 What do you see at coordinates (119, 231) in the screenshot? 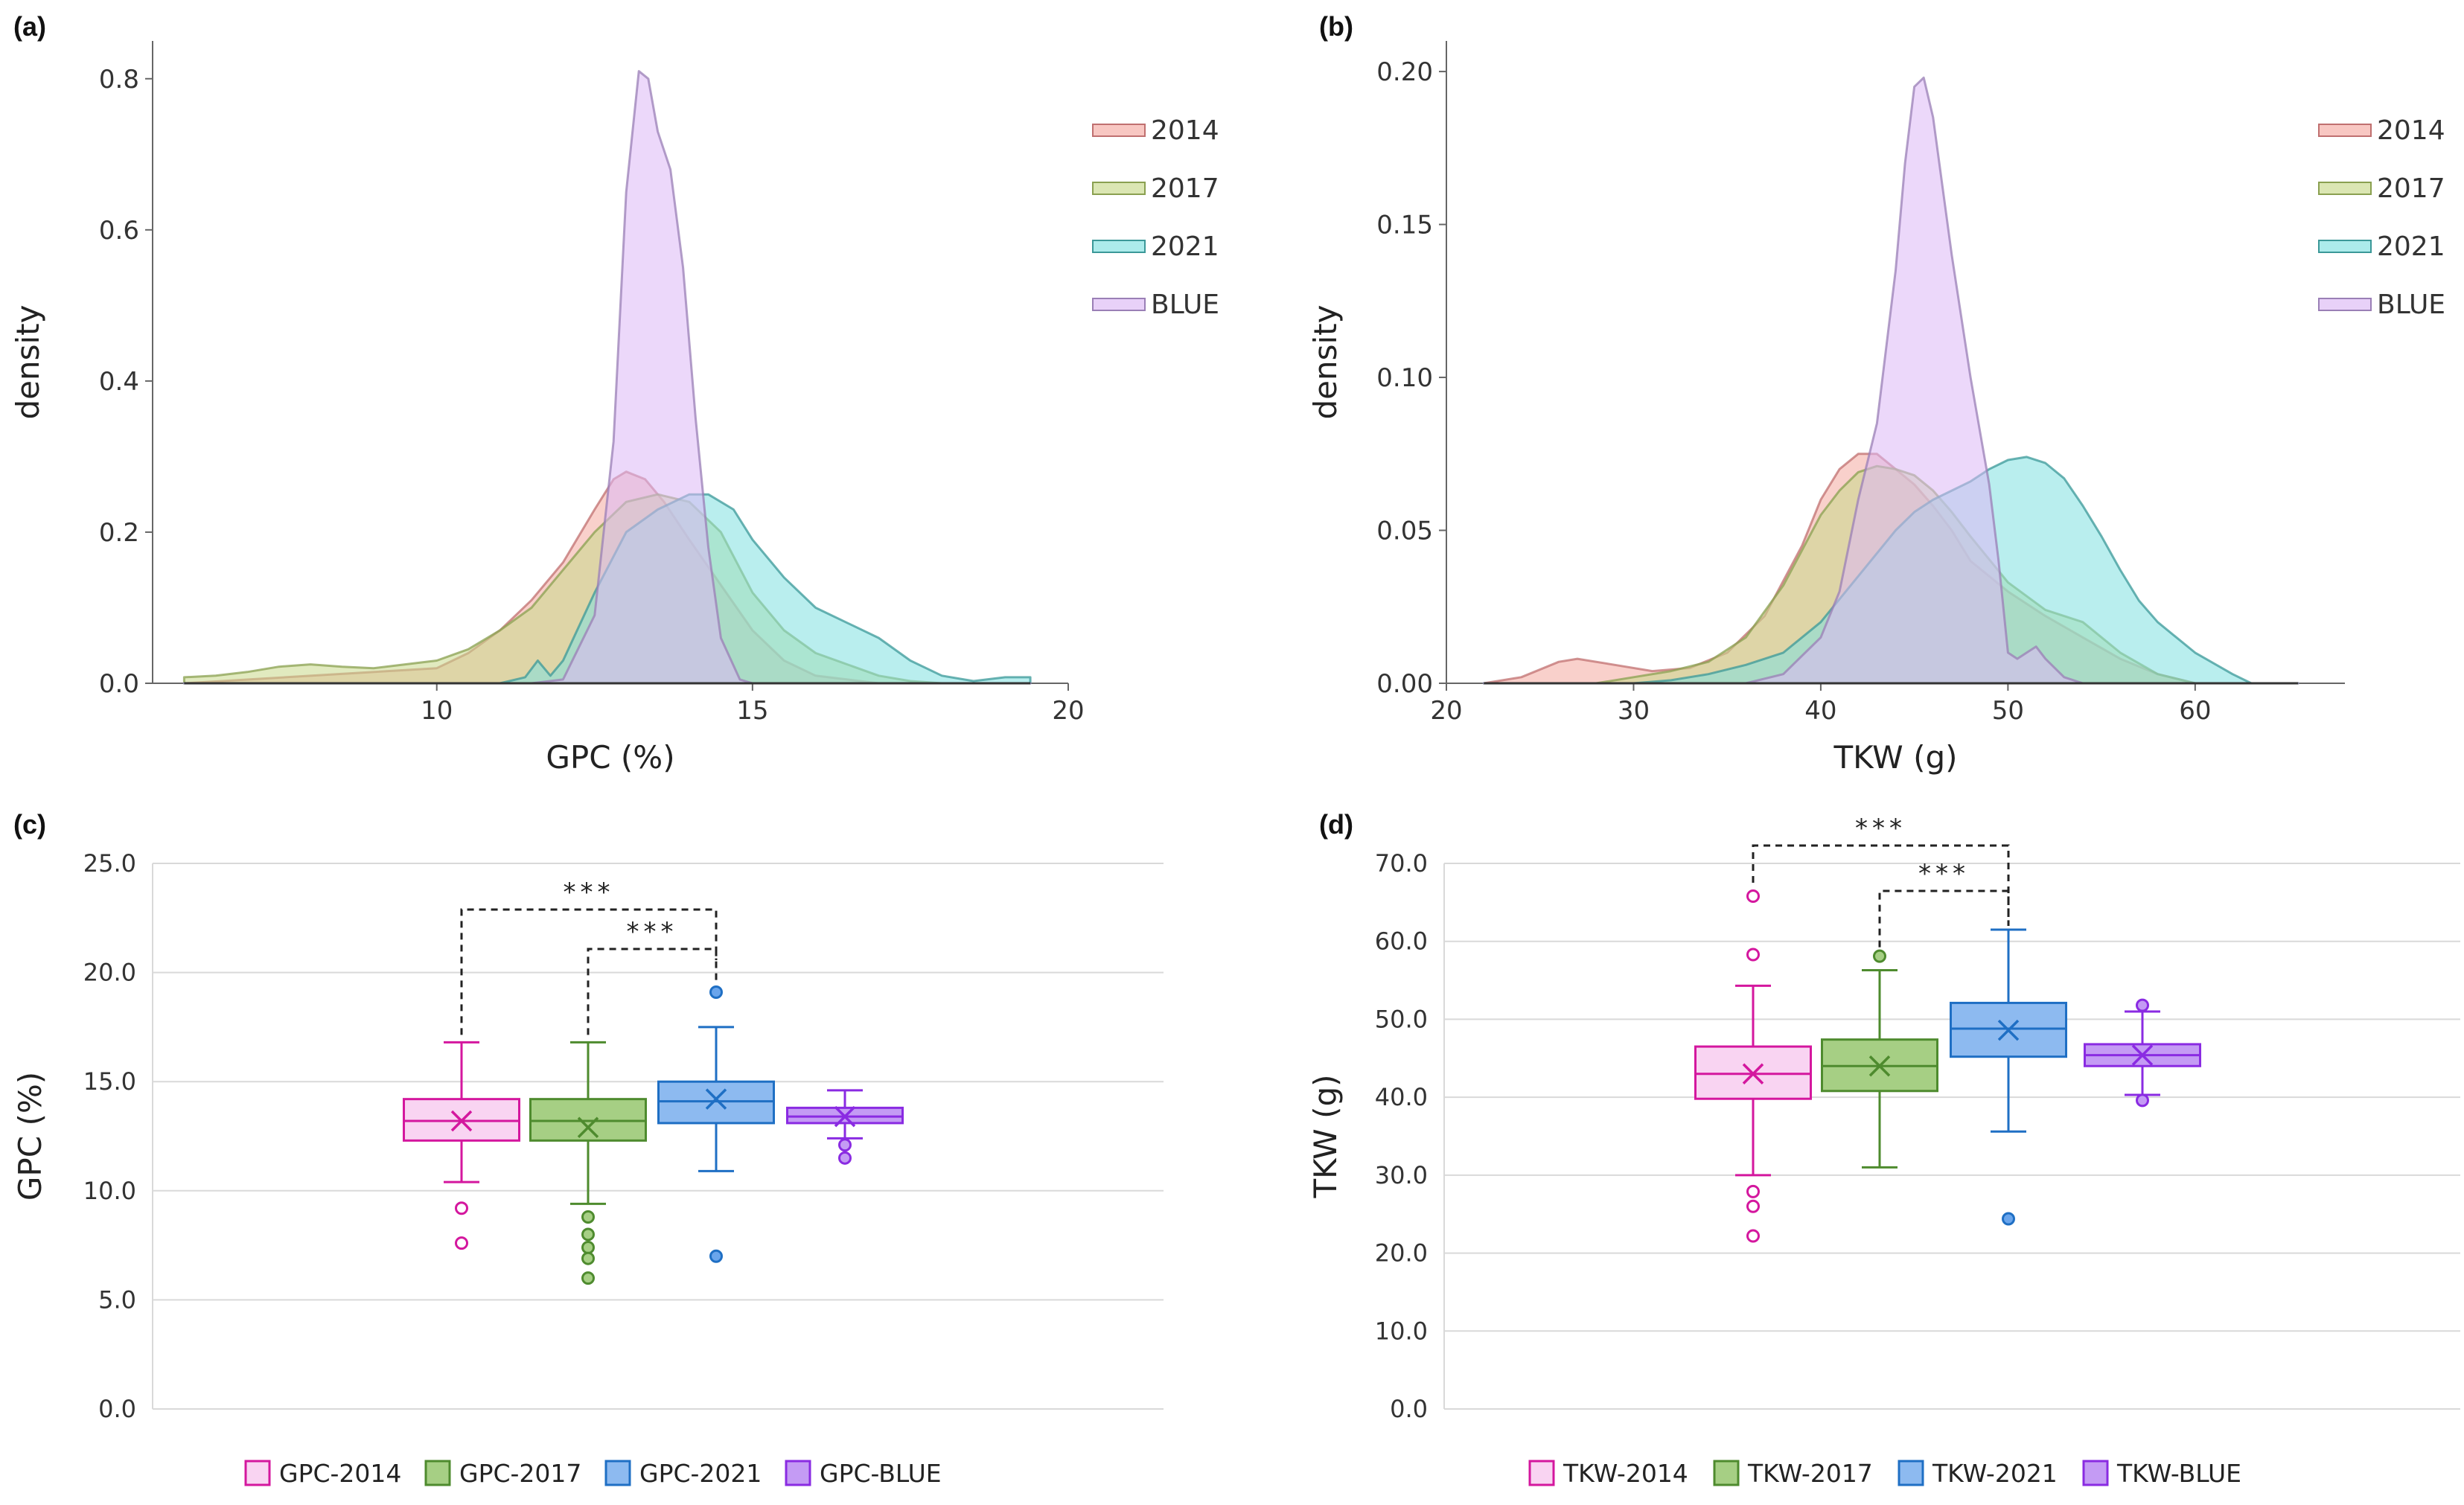
I see `y-tick-label: 0.6` at bounding box center [119, 231].